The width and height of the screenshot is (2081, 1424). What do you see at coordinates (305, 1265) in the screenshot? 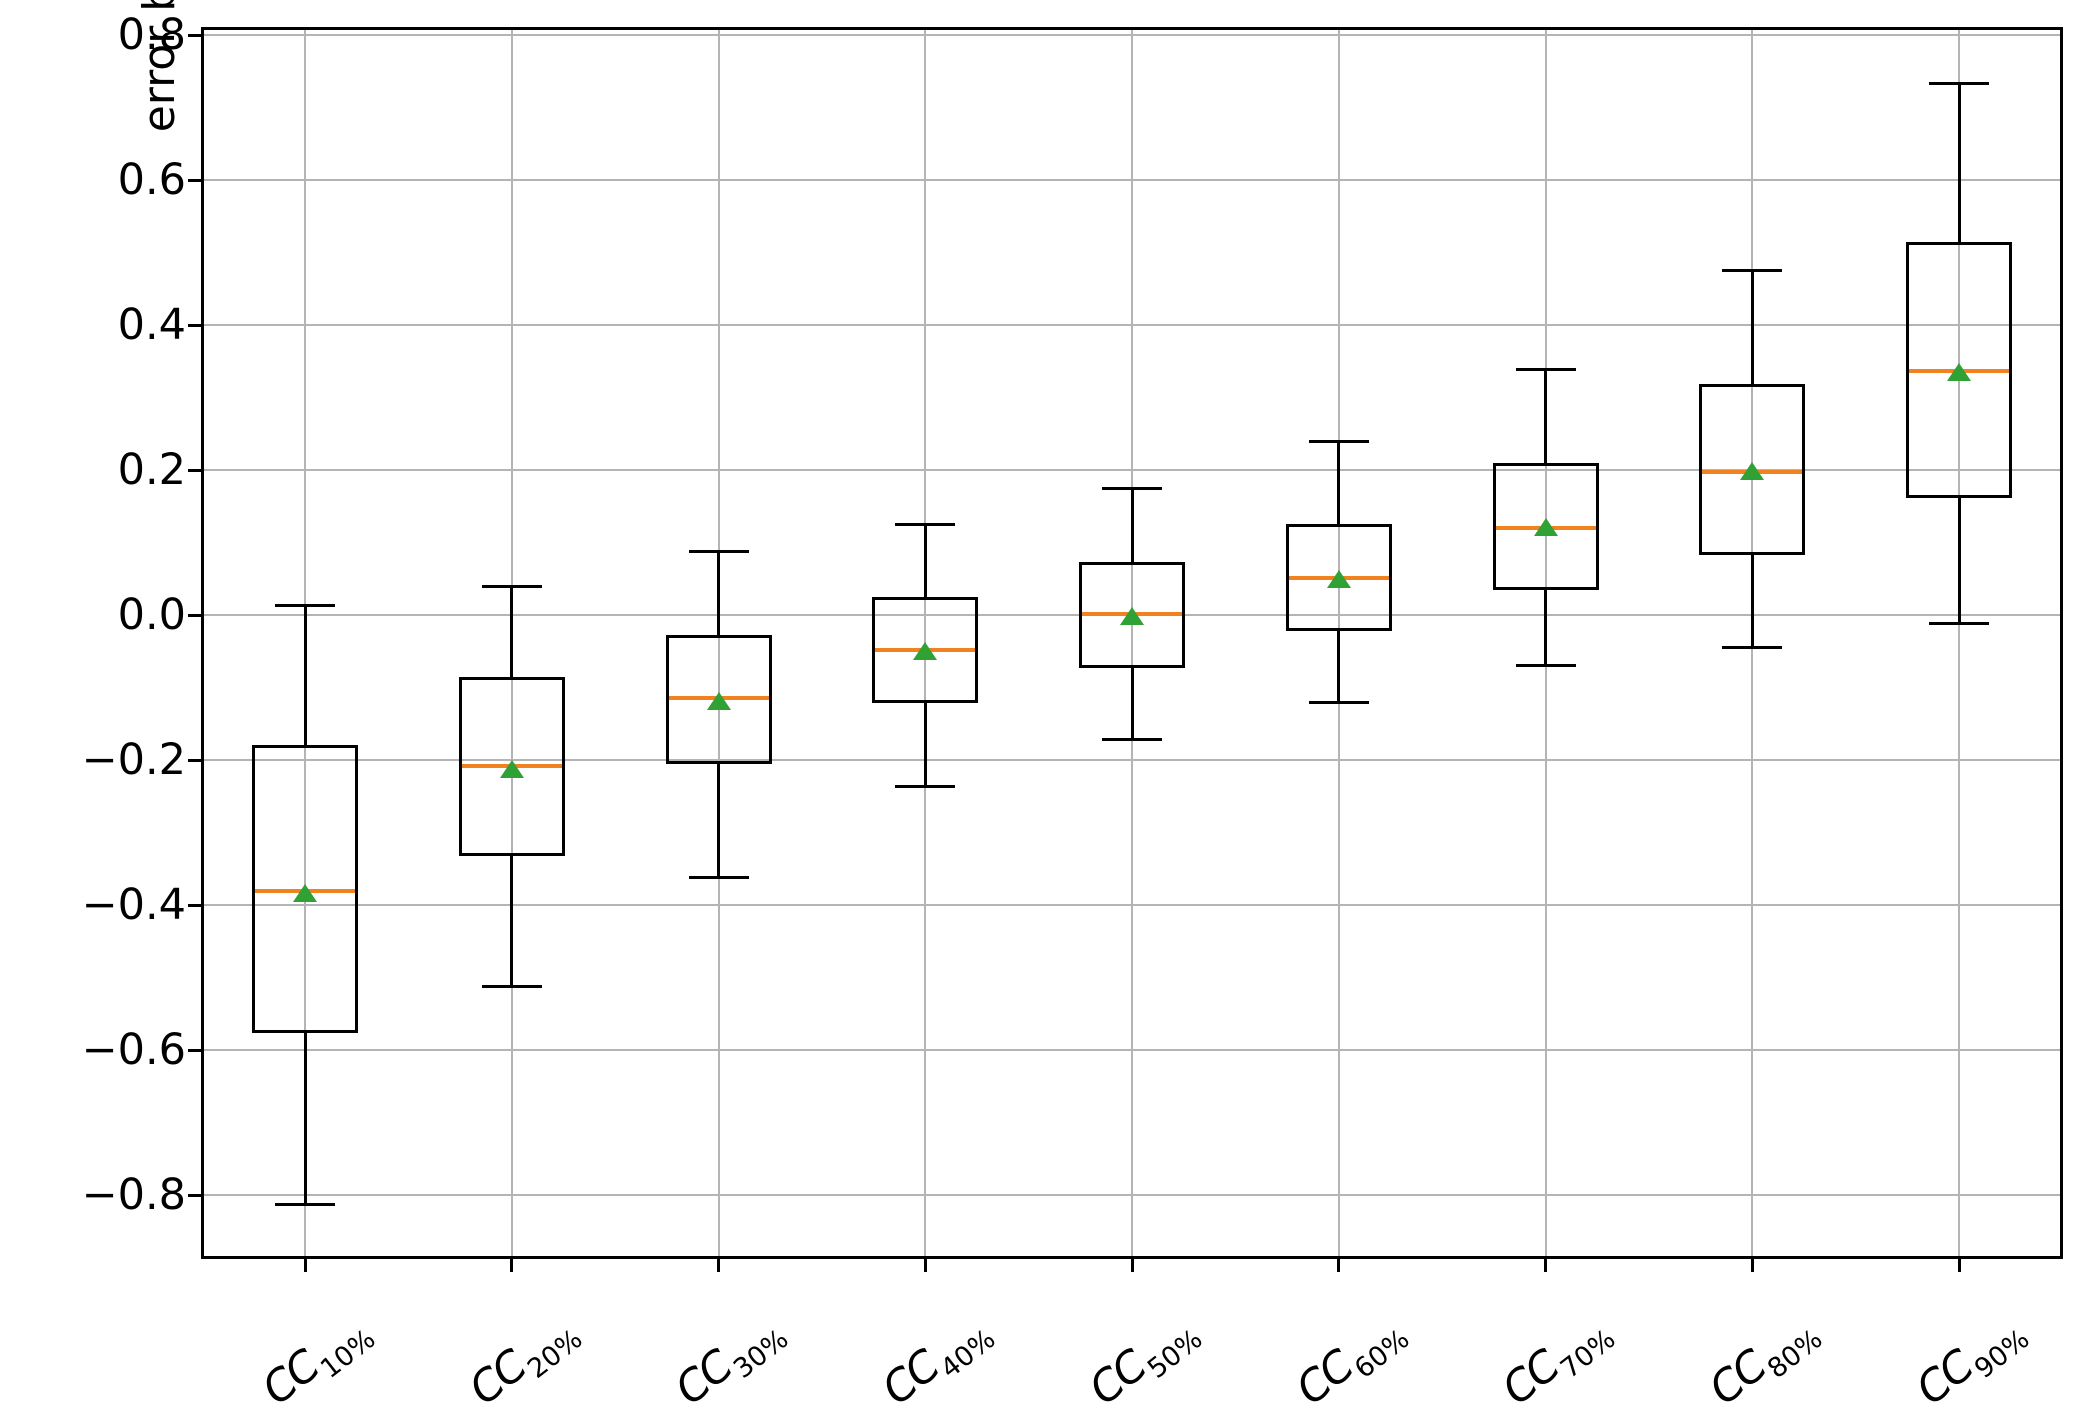
I see `x-tick-CC10%` at bounding box center [305, 1265].